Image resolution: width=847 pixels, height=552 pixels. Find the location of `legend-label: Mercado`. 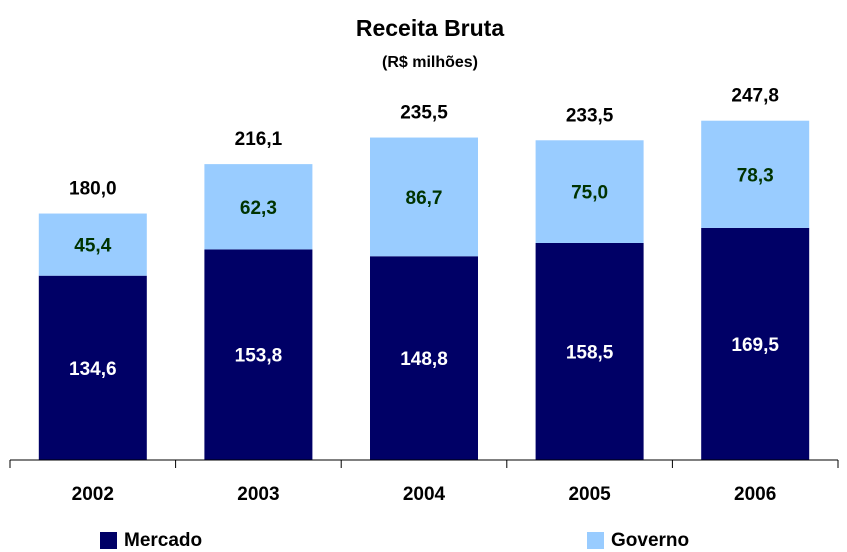

legend-label: Mercado is located at coordinates (163, 540).